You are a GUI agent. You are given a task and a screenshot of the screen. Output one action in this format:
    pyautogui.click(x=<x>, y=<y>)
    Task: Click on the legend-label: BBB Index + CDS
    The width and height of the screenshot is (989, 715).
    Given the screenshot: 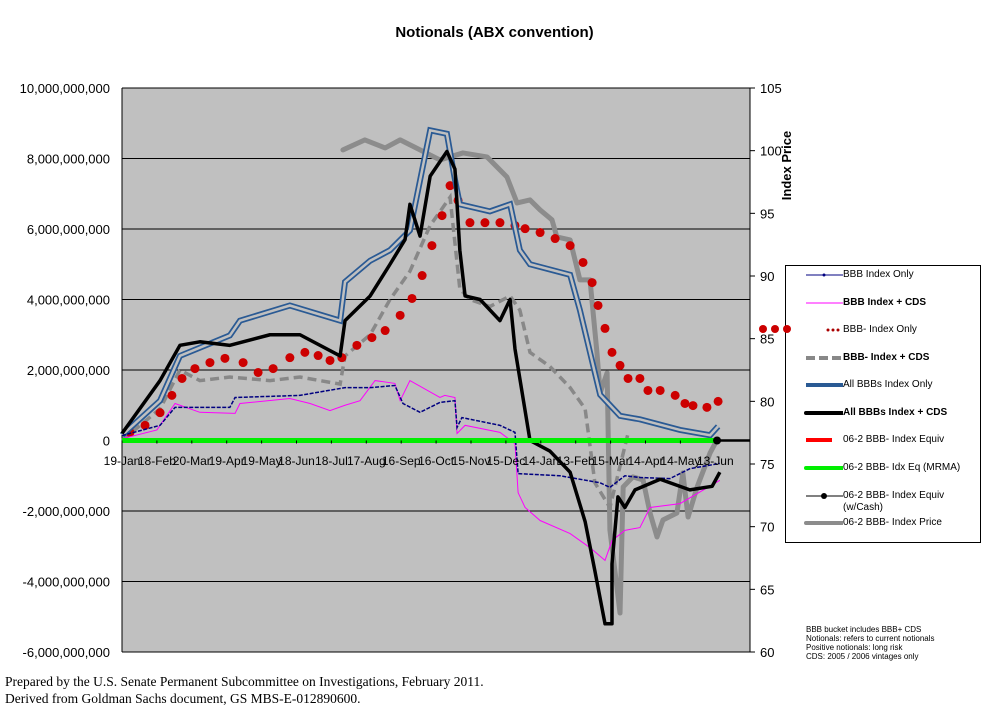 What is the action you would take?
    pyautogui.click(x=885, y=302)
    